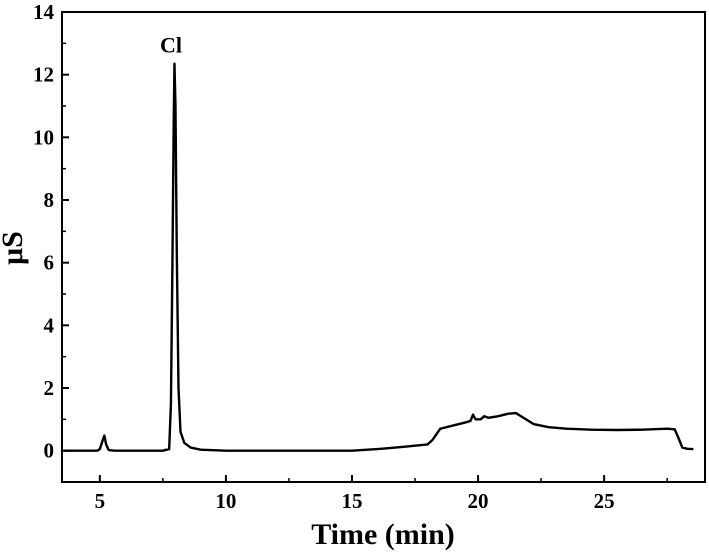  I want to click on peak-annotation: Cl, so click(171, 45).